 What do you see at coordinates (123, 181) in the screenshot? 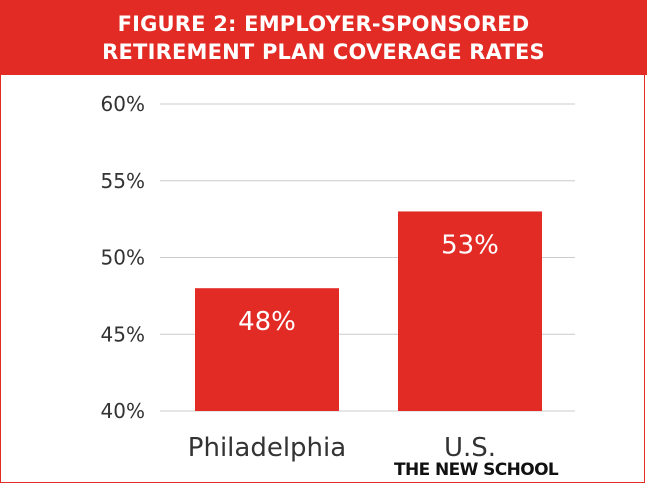
I see `y-tick-label: 55%` at bounding box center [123, 181].